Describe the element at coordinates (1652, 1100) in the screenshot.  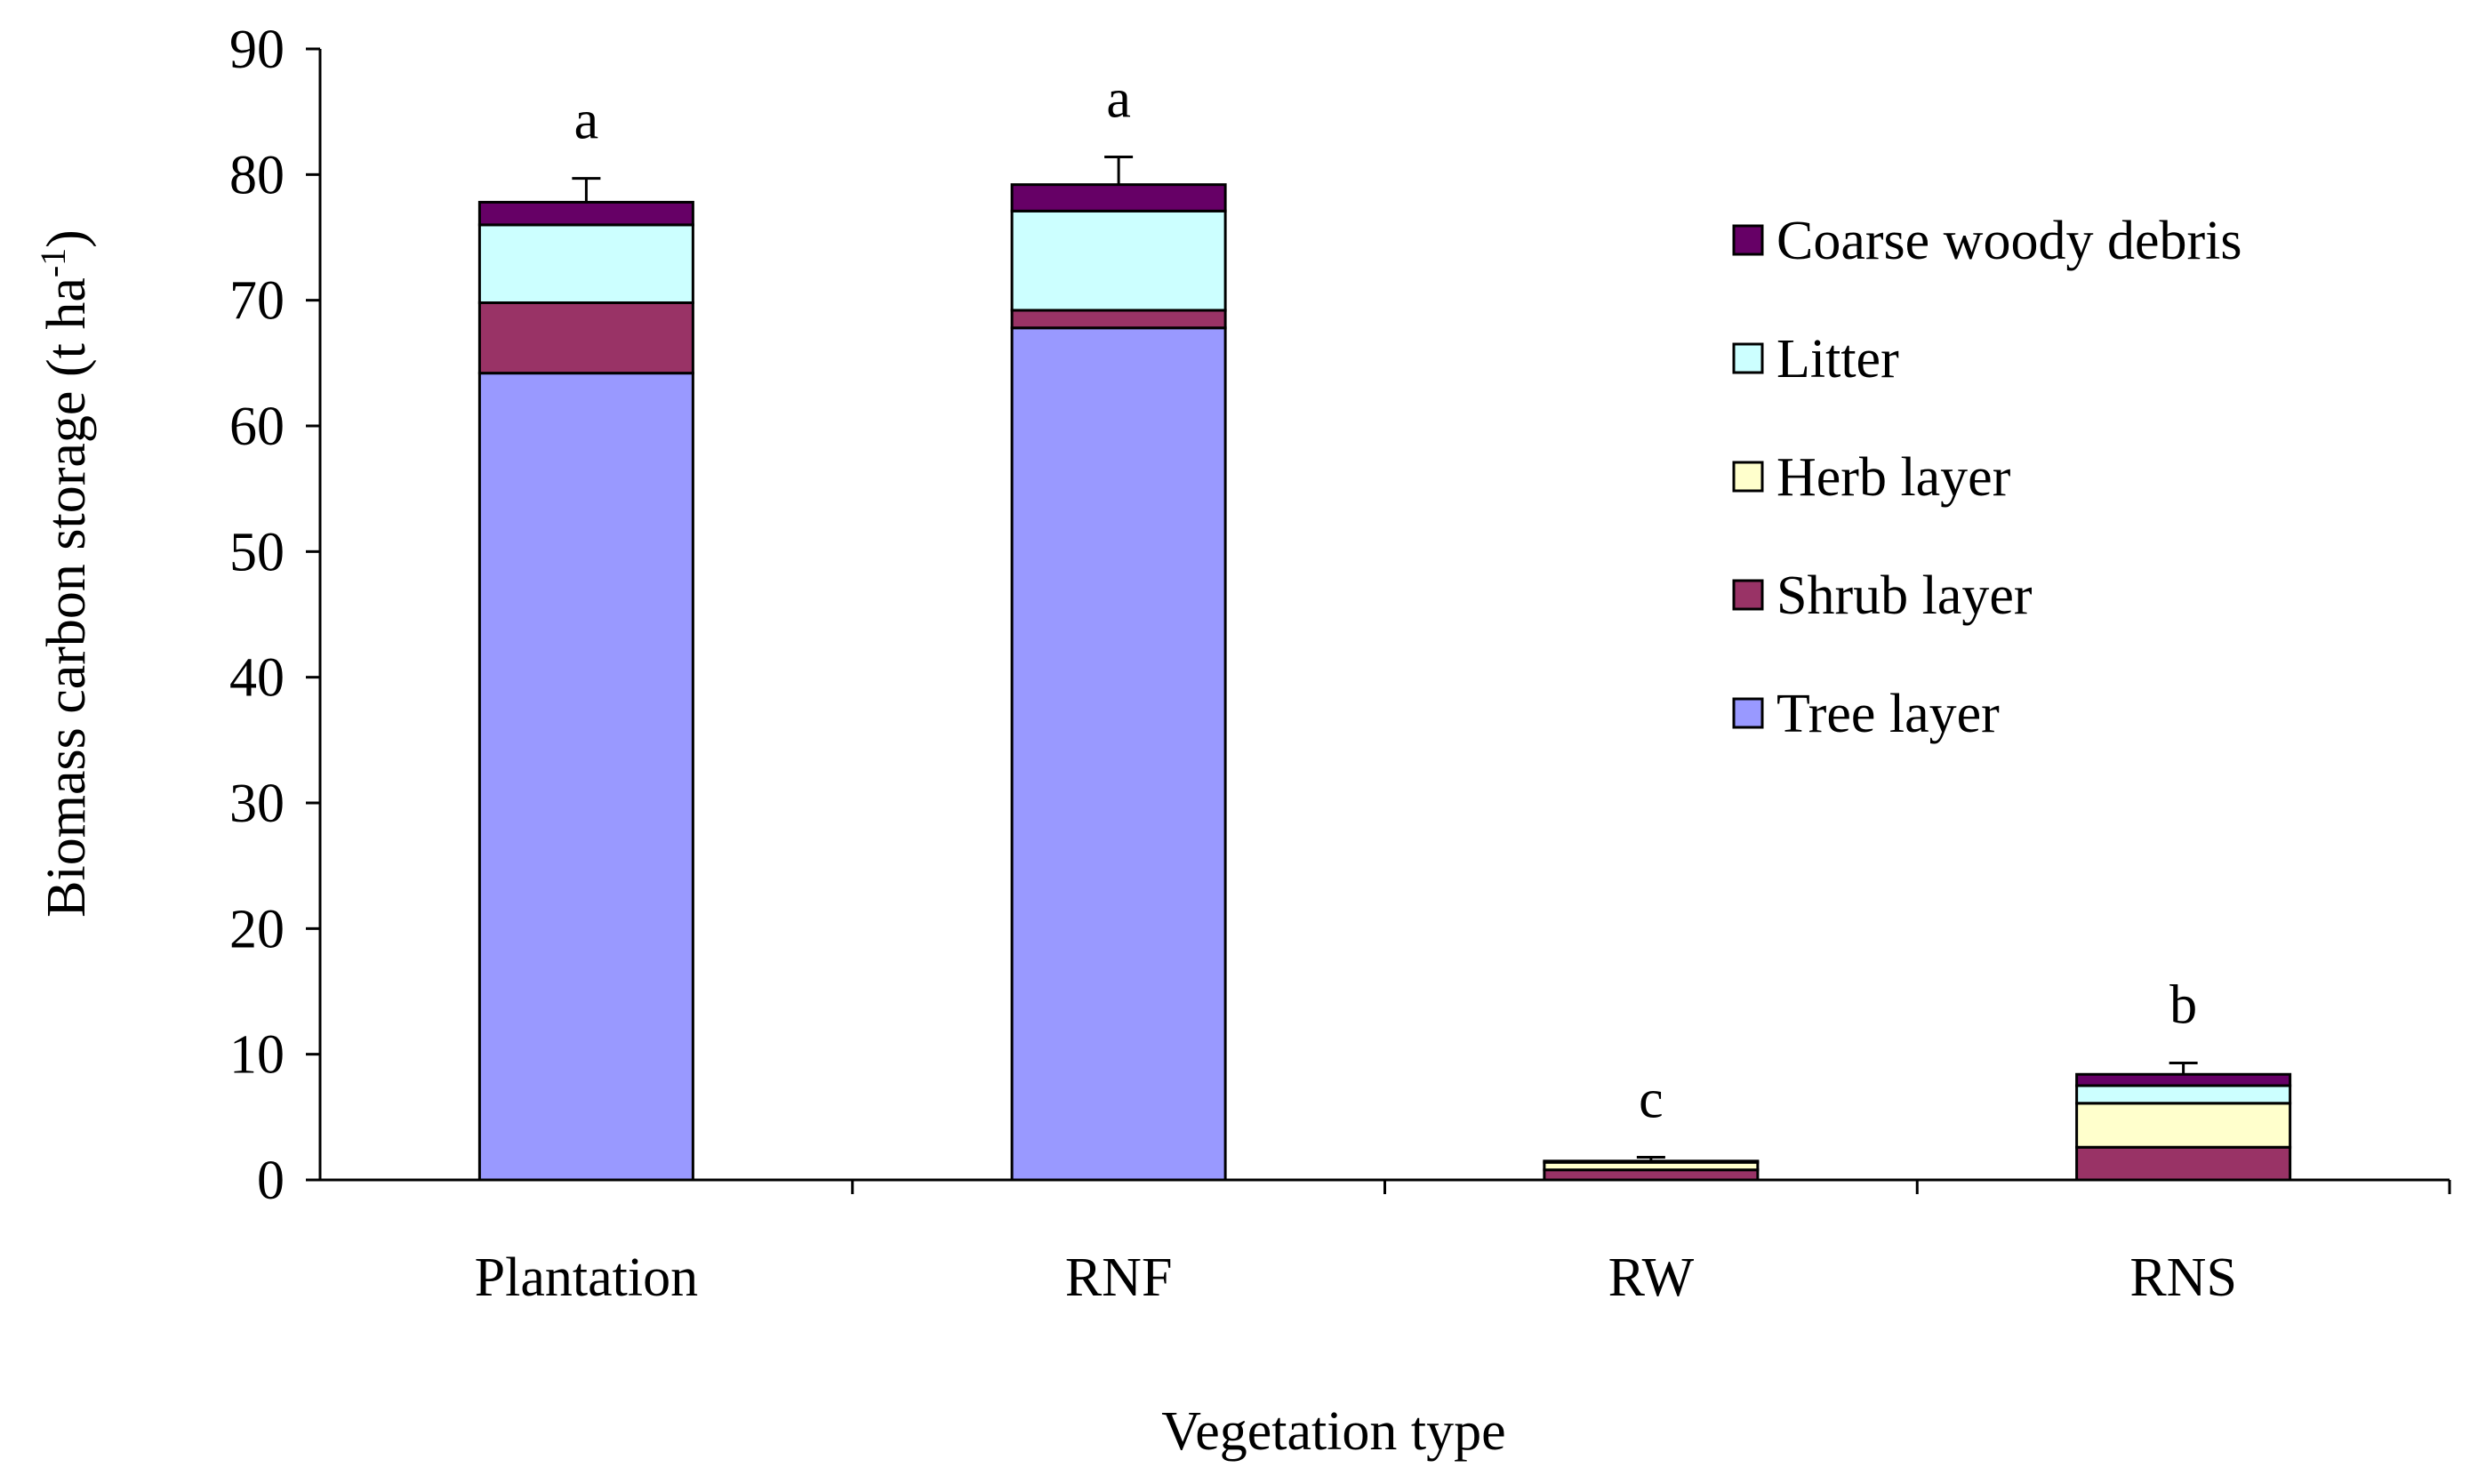
I see `significance-letter: c` at that location.